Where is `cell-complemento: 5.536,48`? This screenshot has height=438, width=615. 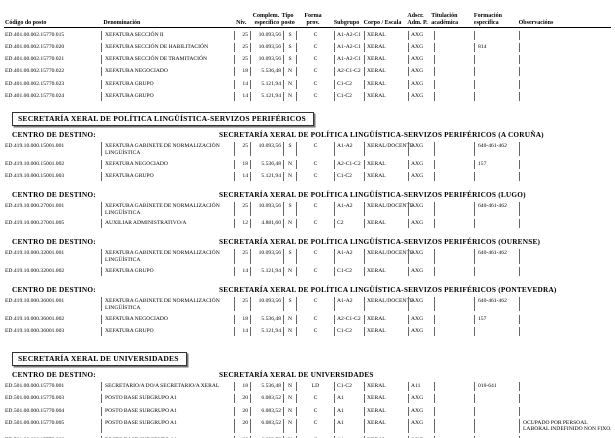
cell-complemento: 5.536,48 is located at coordinates (266, 319).